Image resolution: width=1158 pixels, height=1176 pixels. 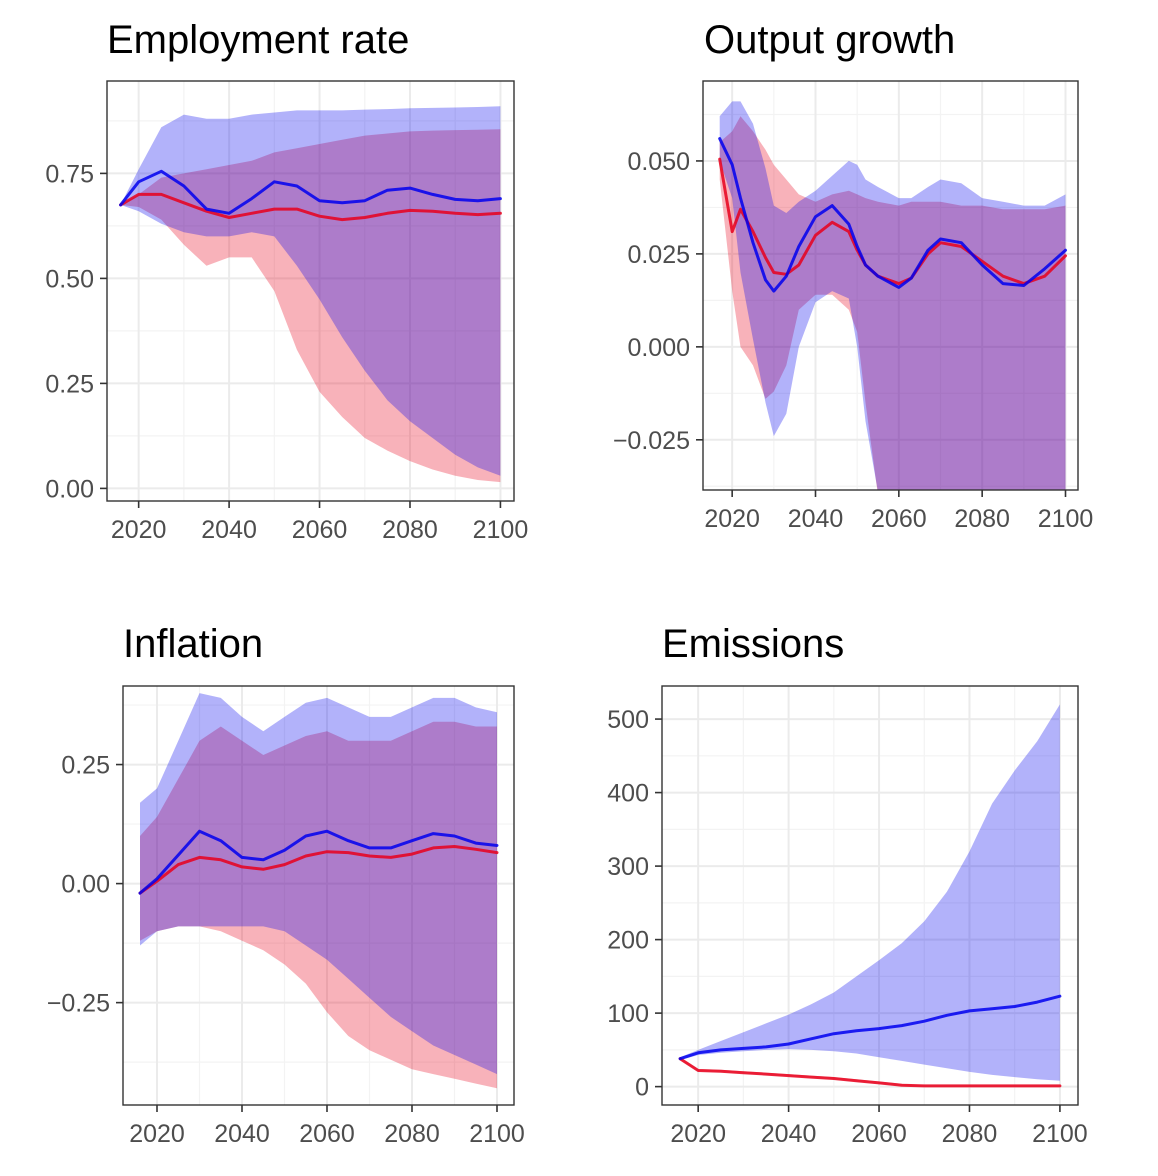 What do you see at coordinates (628, 941) in the screenshot?
I see `y-tick-label: 200` at bounding box center [628, 941].